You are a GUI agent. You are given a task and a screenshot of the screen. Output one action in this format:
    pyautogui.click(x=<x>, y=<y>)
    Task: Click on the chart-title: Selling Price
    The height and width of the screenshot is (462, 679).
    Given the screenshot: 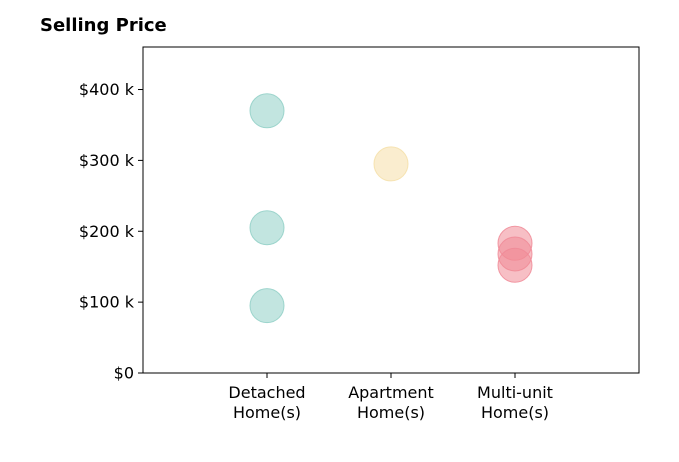 What is the action you would take?
    pyautogui.click(x=103, y=25)
    